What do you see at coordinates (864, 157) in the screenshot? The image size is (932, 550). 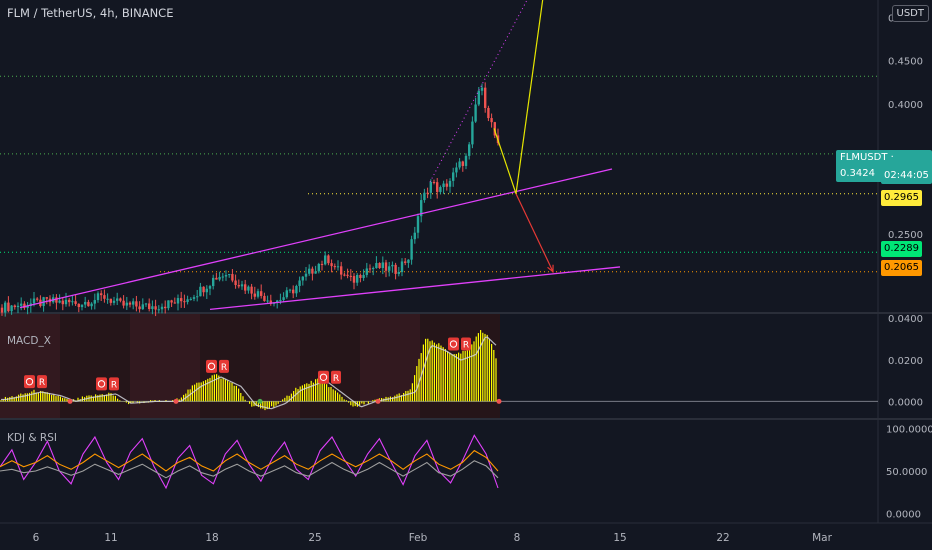 I see `symbol-label: FLMUSDT` at bounding box center [864, 157].